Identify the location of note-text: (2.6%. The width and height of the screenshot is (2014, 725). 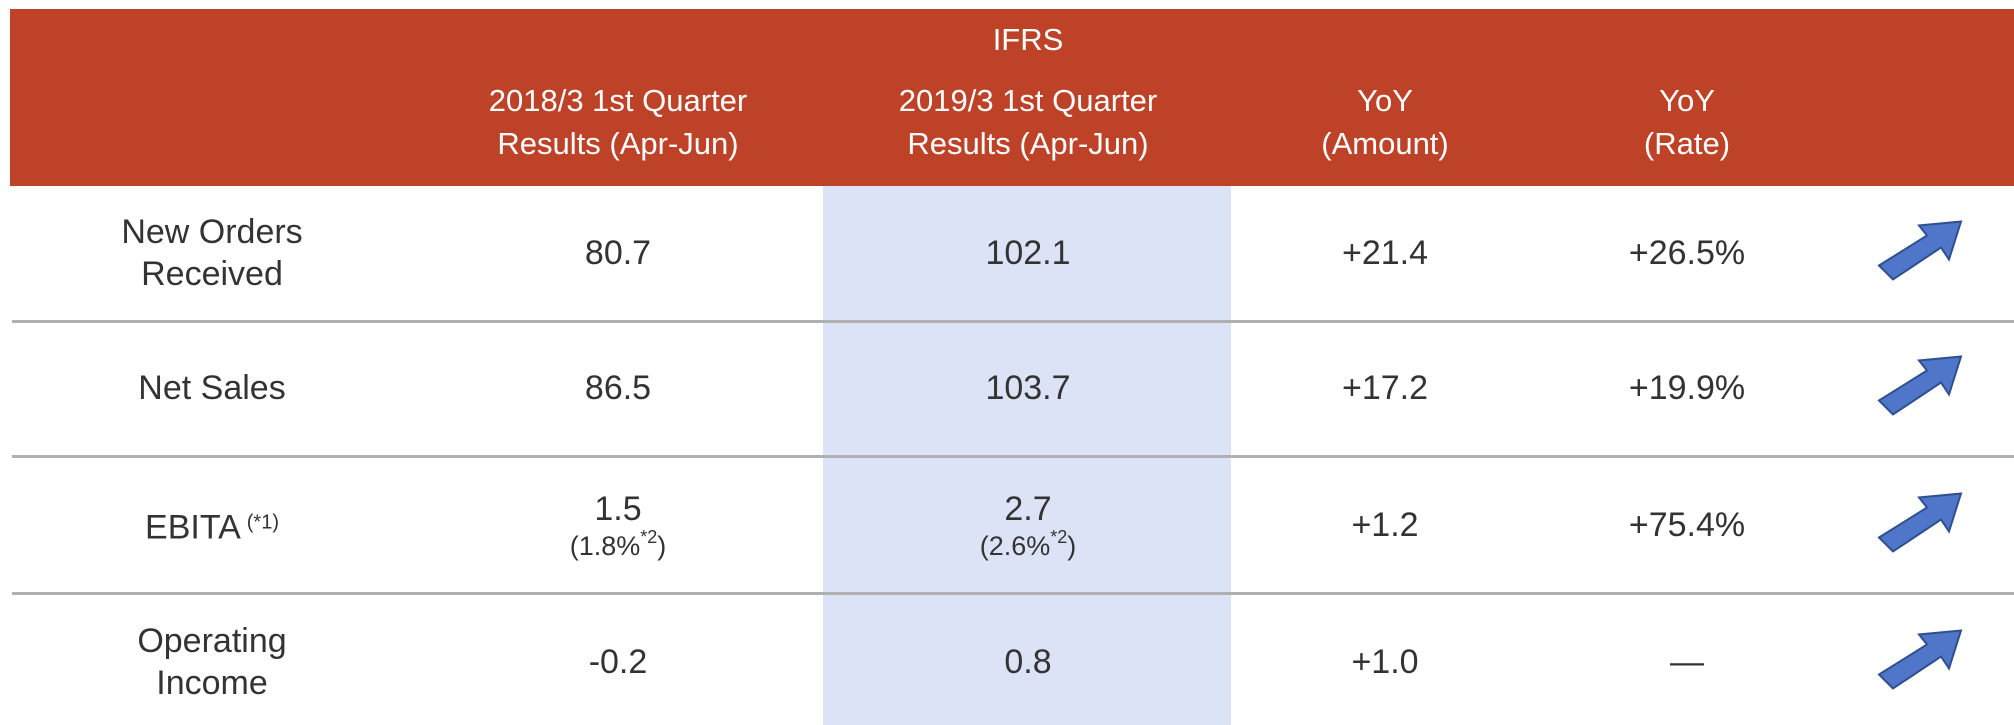
(1015, 546).